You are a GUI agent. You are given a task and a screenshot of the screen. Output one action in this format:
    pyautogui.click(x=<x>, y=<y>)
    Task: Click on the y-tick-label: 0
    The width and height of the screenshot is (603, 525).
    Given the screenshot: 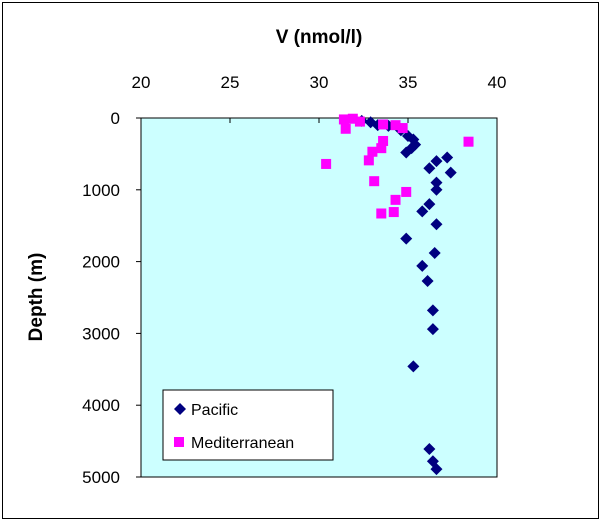 What is the action you would take?
    pyautogui.click(x=115, y=118)
    